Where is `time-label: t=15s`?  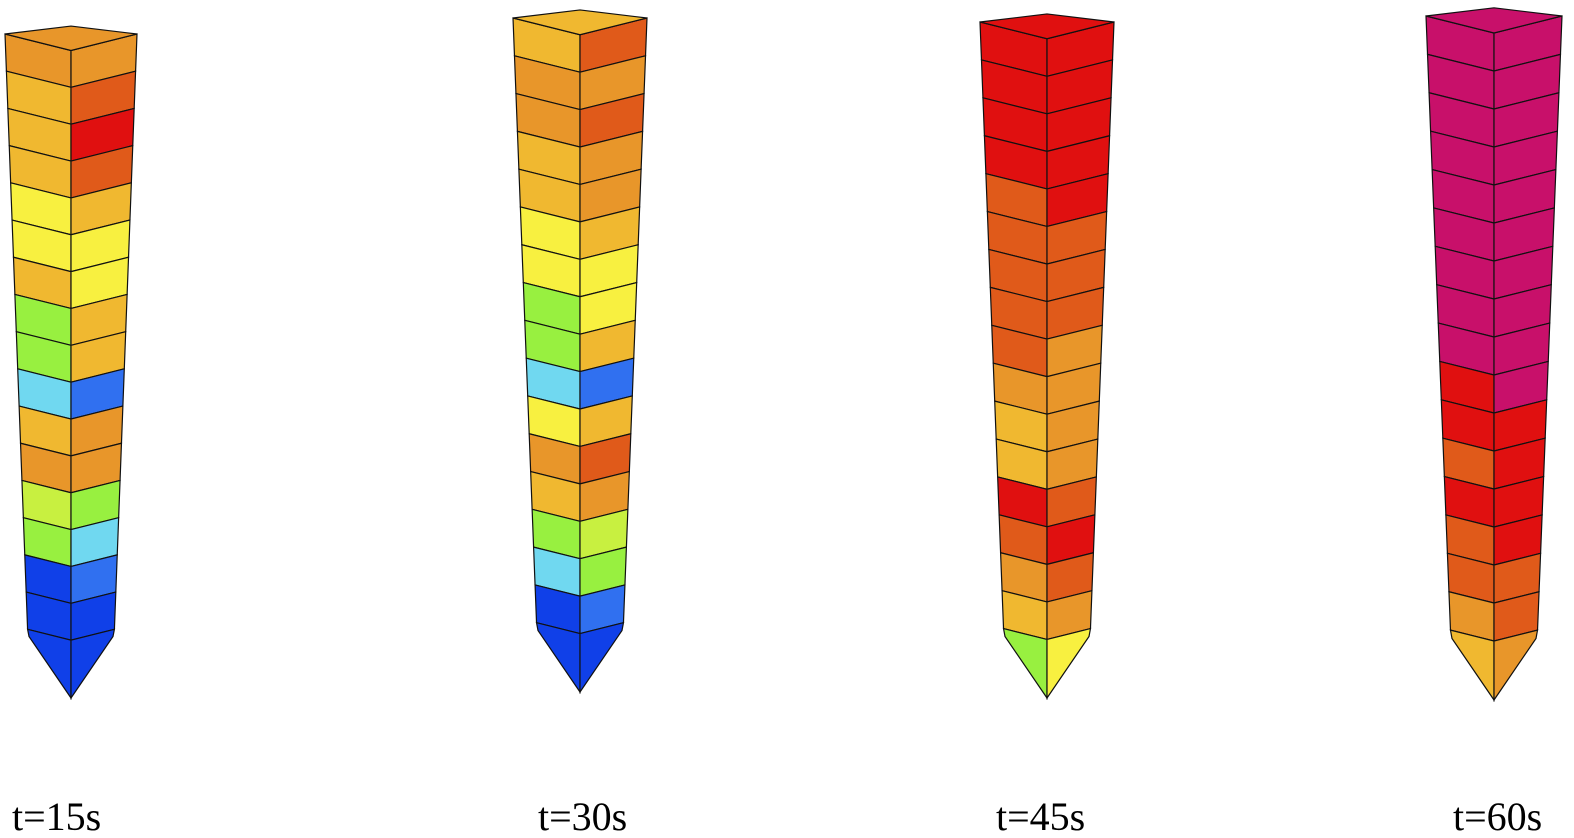 time-label: t=15s is located at coordinates (56, 816).